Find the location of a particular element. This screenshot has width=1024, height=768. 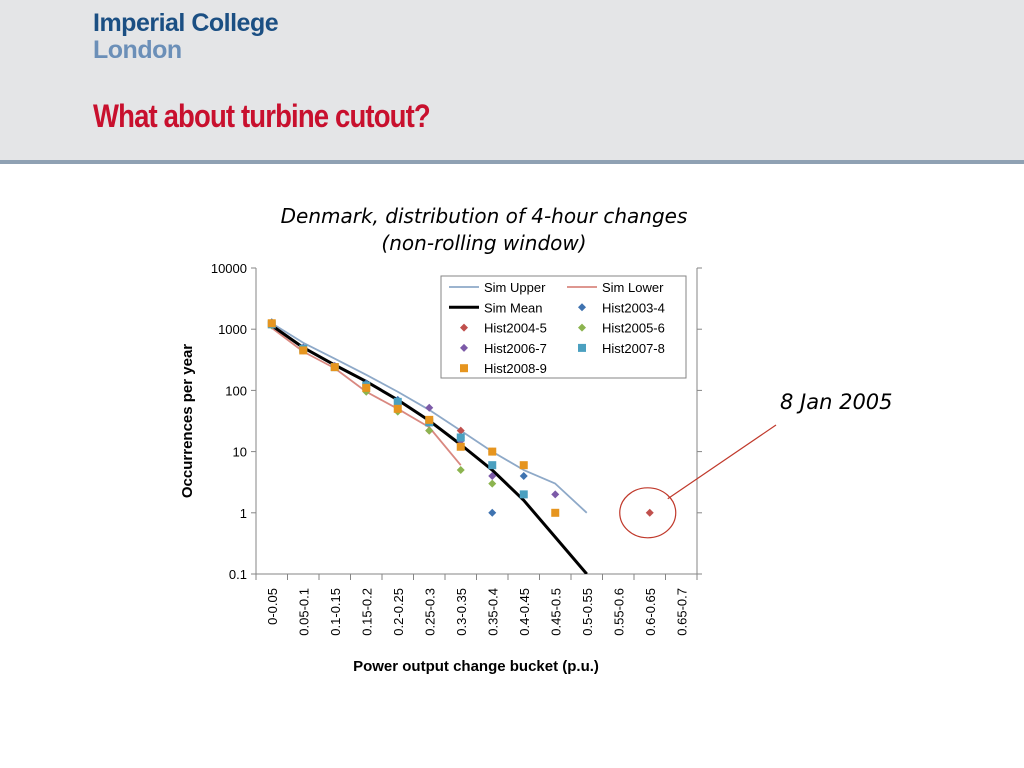

legend-label-hist2005-6: Hist2005-6 is located at coordinates (633, 328).